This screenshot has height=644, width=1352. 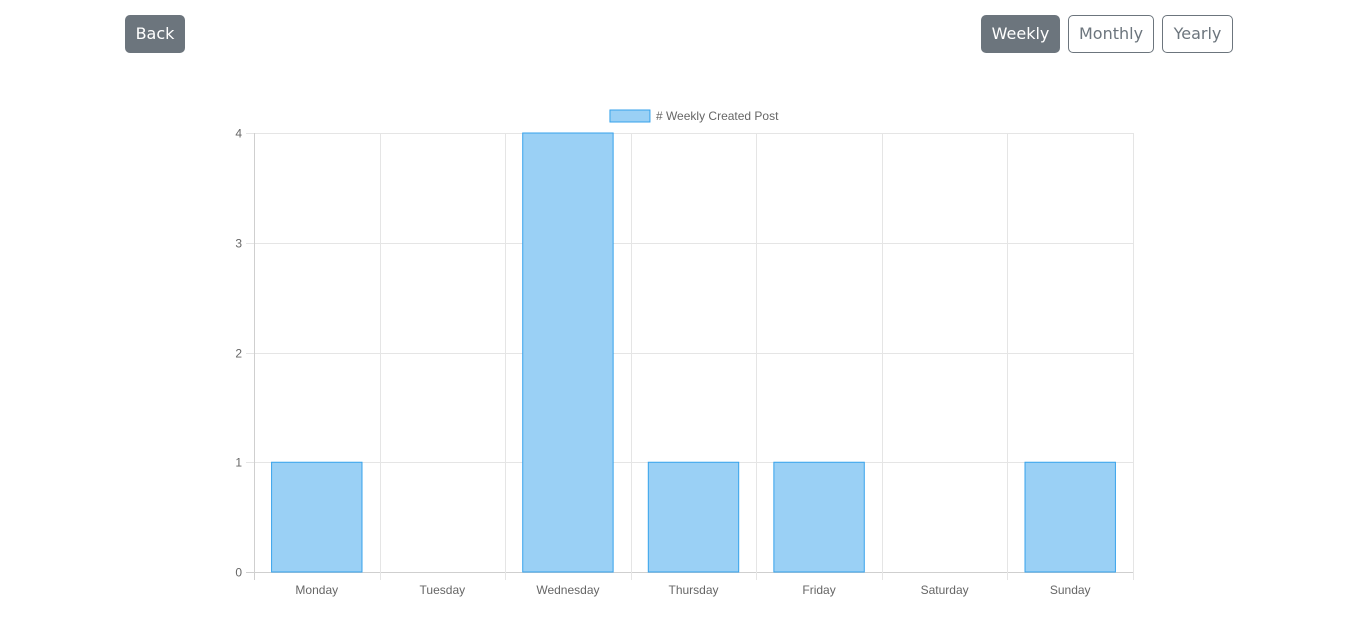 What do you see at coordinates (818, 590) in the screenshot?
I see `x-tick-label: Friday` at bounding box center [818, 590].